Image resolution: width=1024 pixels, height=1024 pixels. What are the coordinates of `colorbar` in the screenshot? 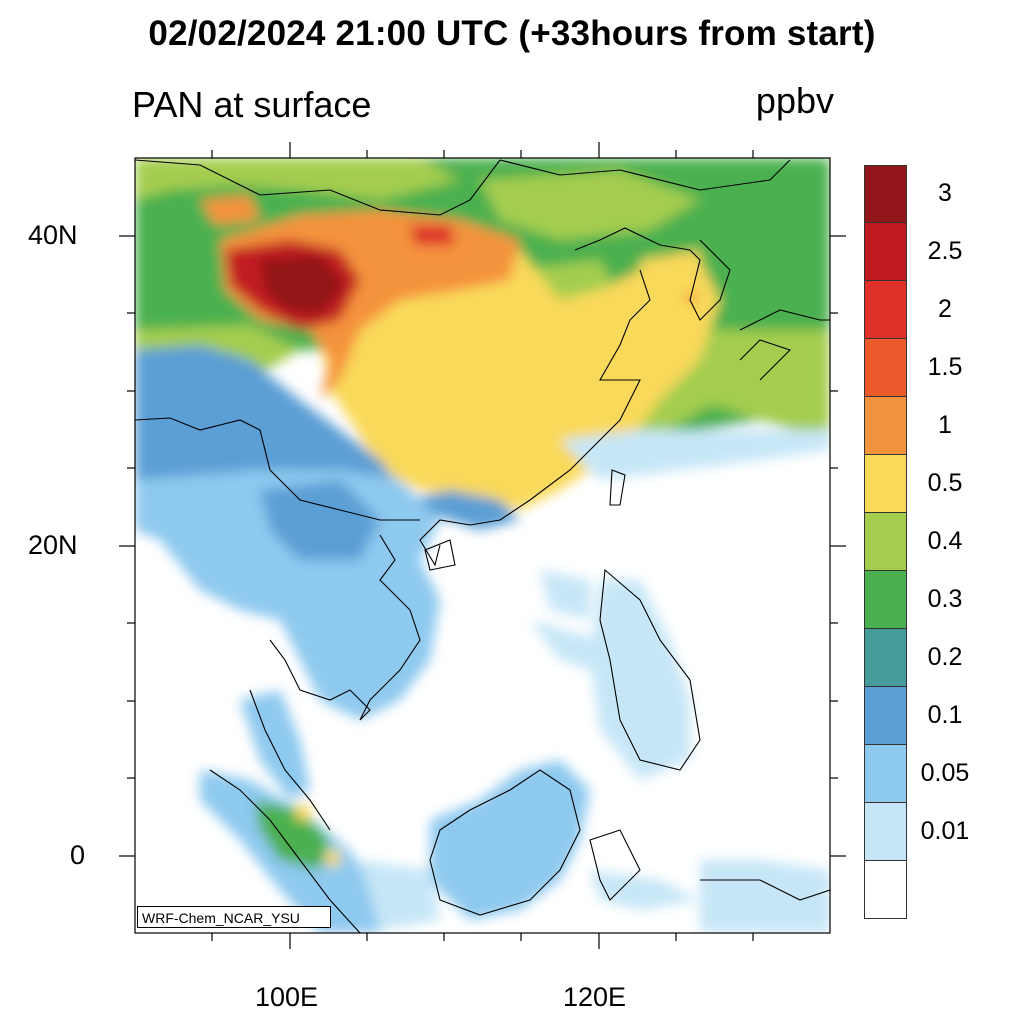 It's located at (885, 542).